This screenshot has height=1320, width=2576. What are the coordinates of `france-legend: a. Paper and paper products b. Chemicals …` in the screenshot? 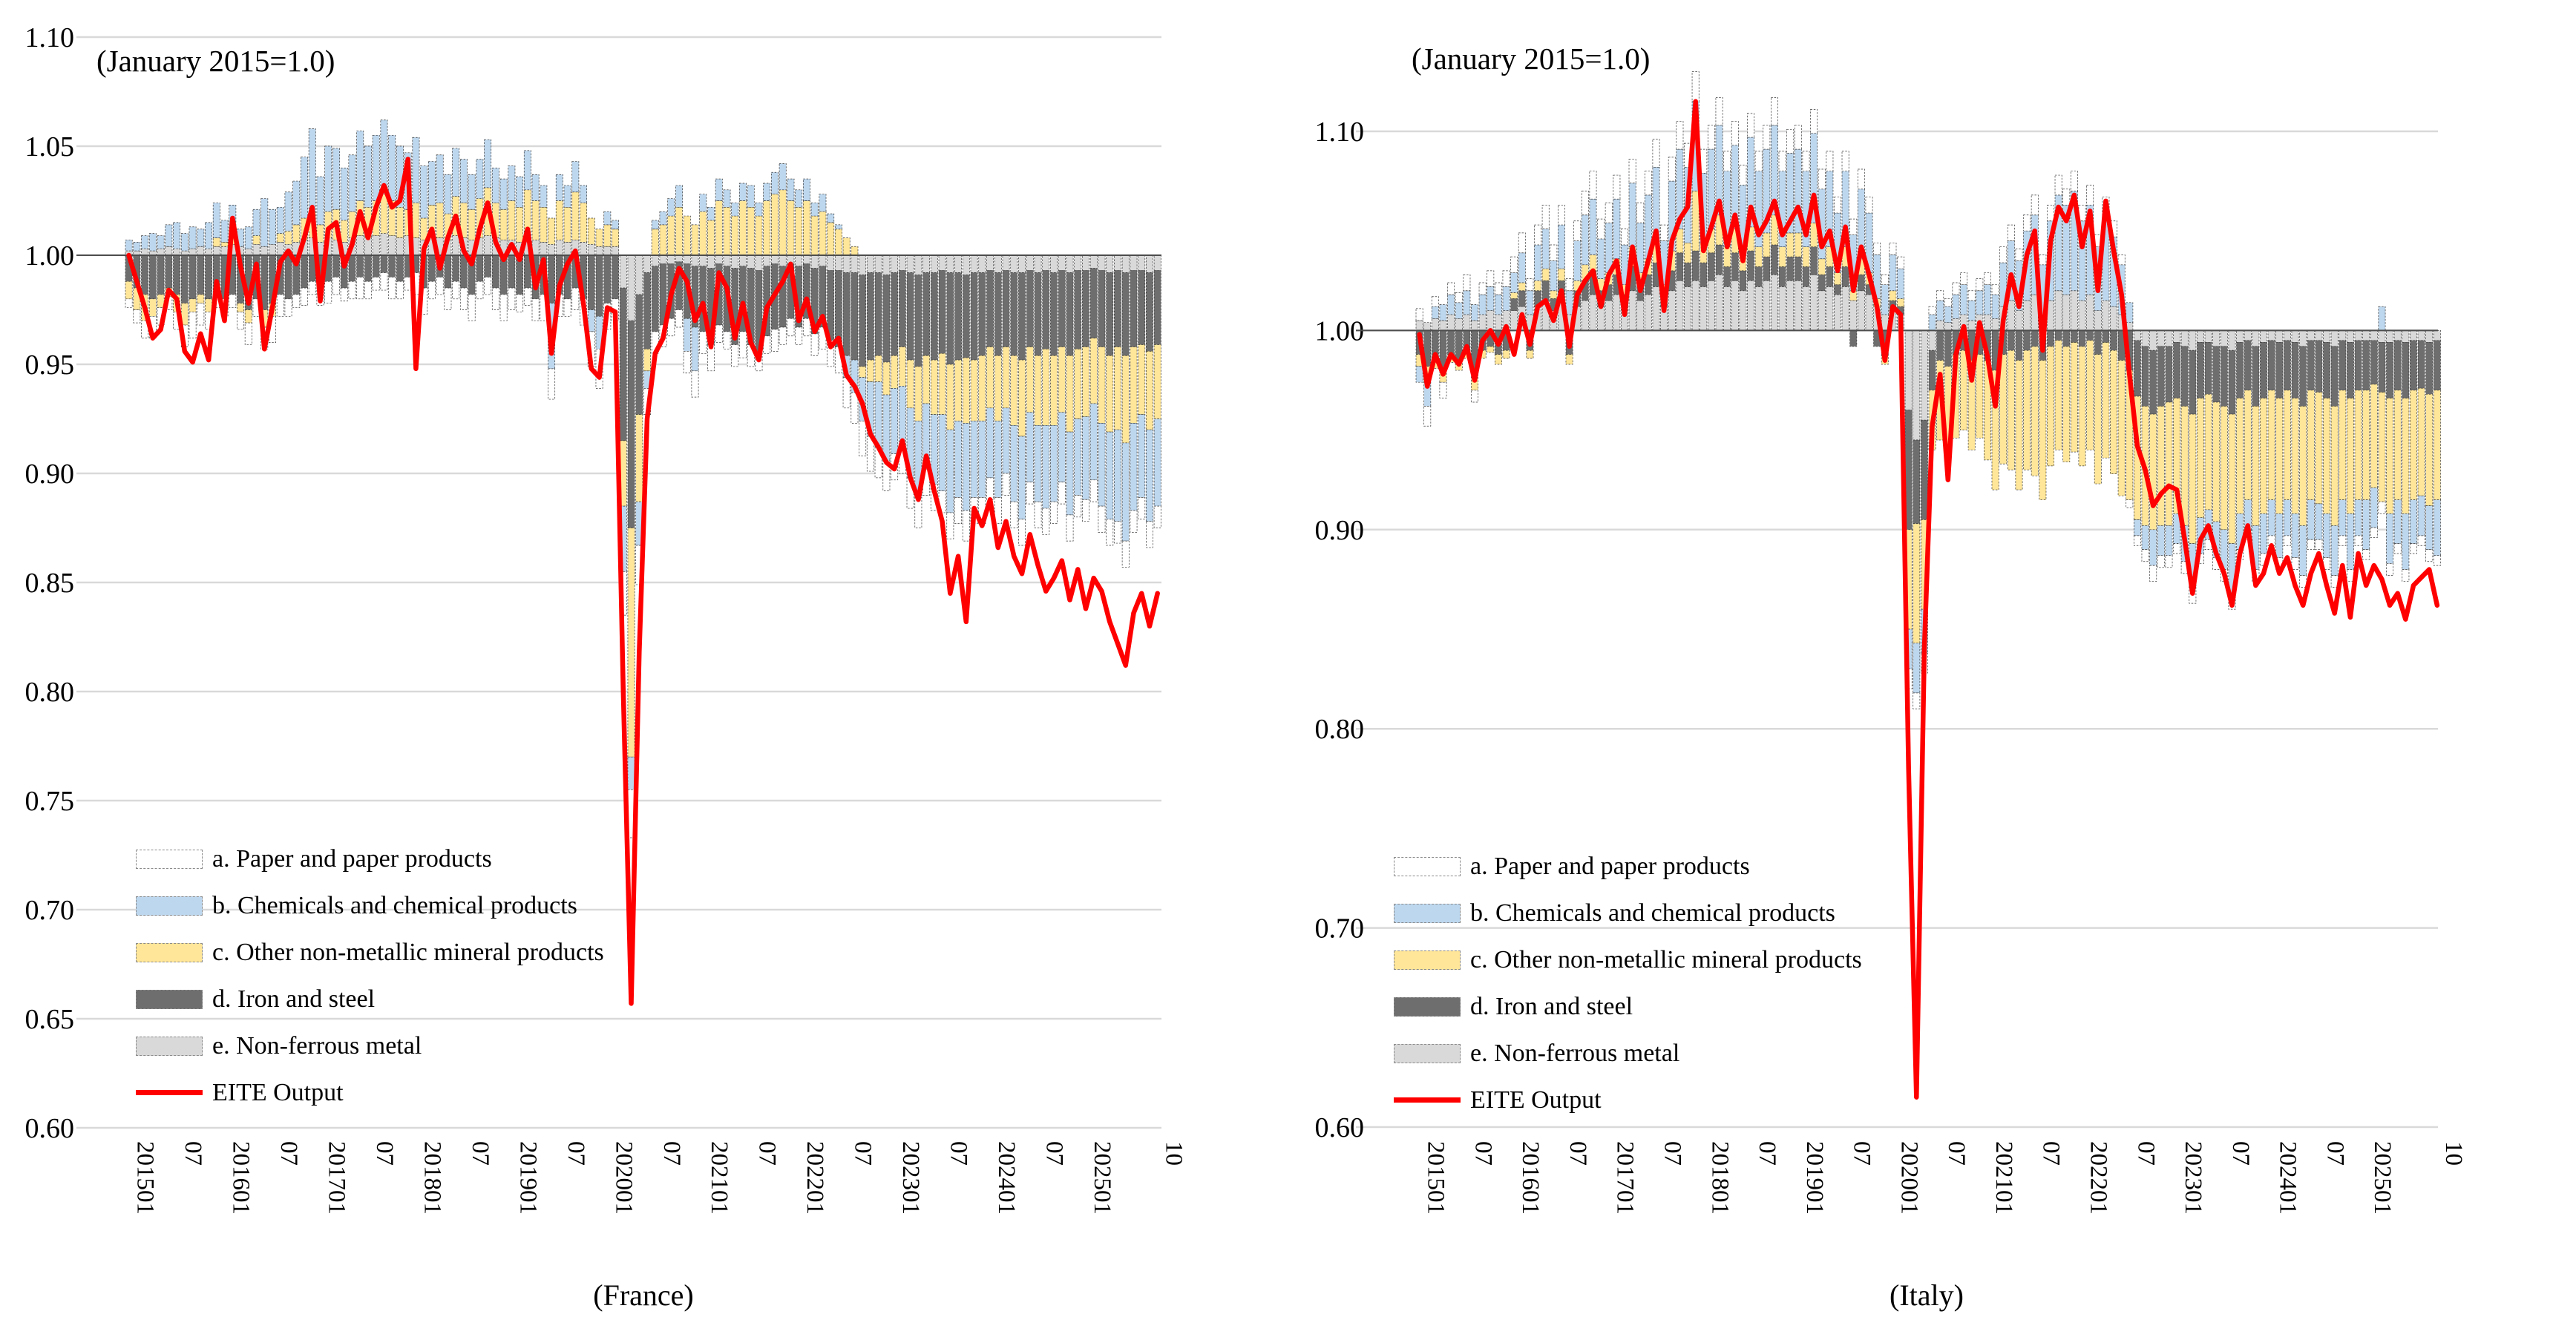 It's located at (370, 975).